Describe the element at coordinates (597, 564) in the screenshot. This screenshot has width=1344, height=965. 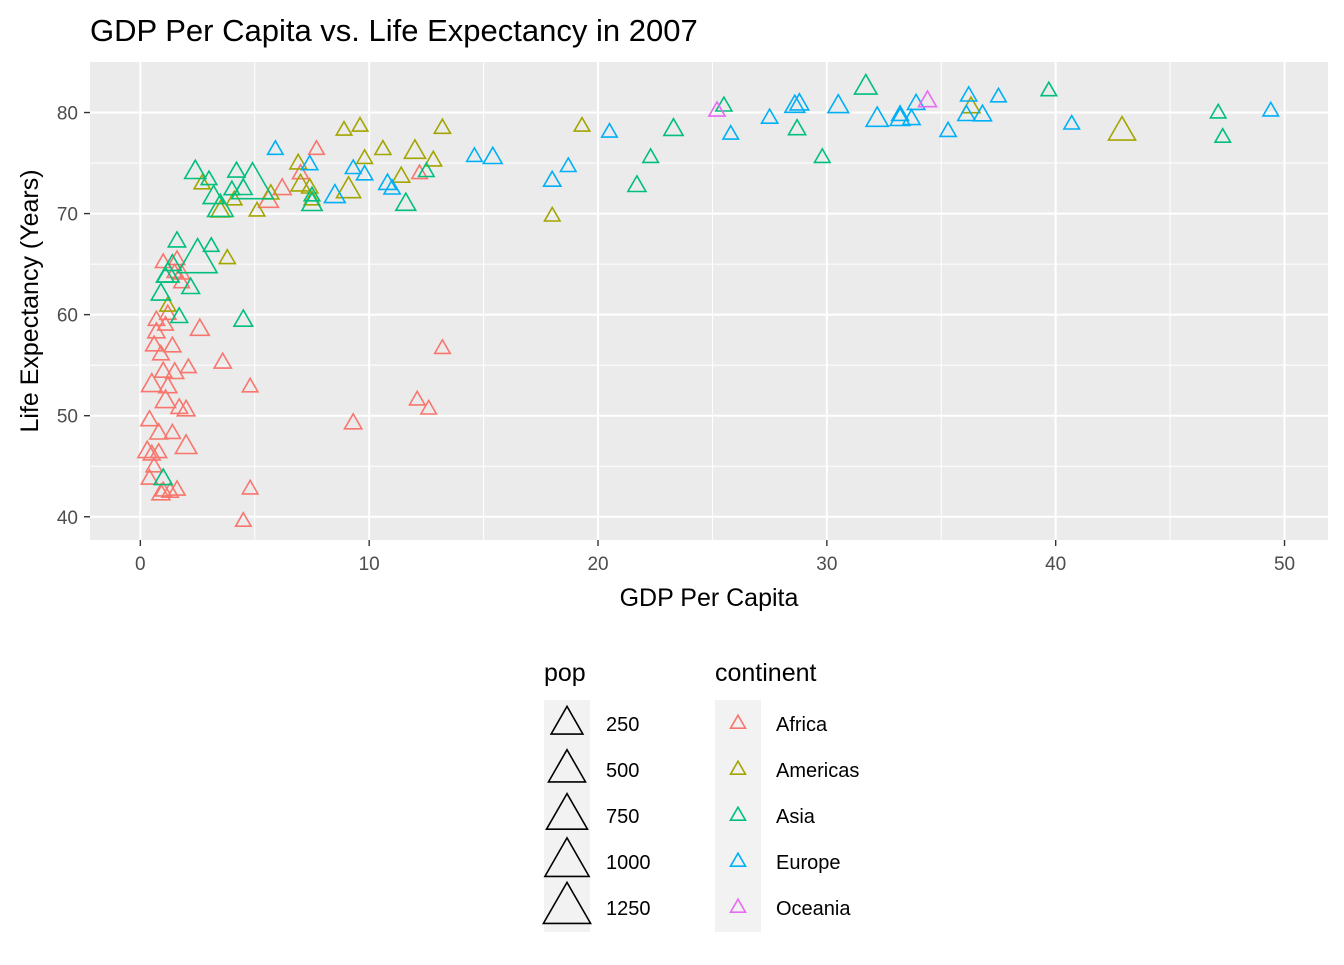
I see `x-tick-label: 20` at that location.